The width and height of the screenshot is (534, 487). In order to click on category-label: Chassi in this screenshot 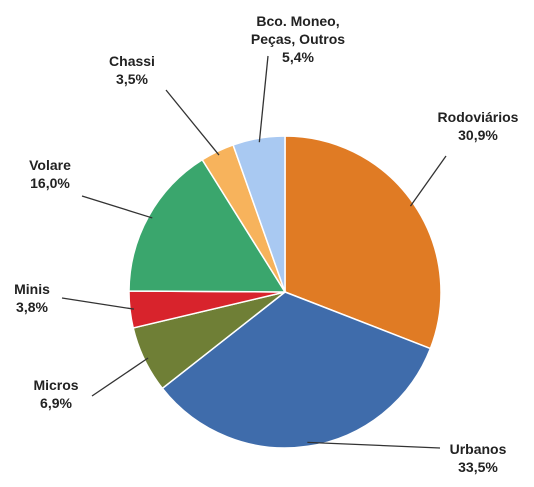, I will do `click(132, 61)`.